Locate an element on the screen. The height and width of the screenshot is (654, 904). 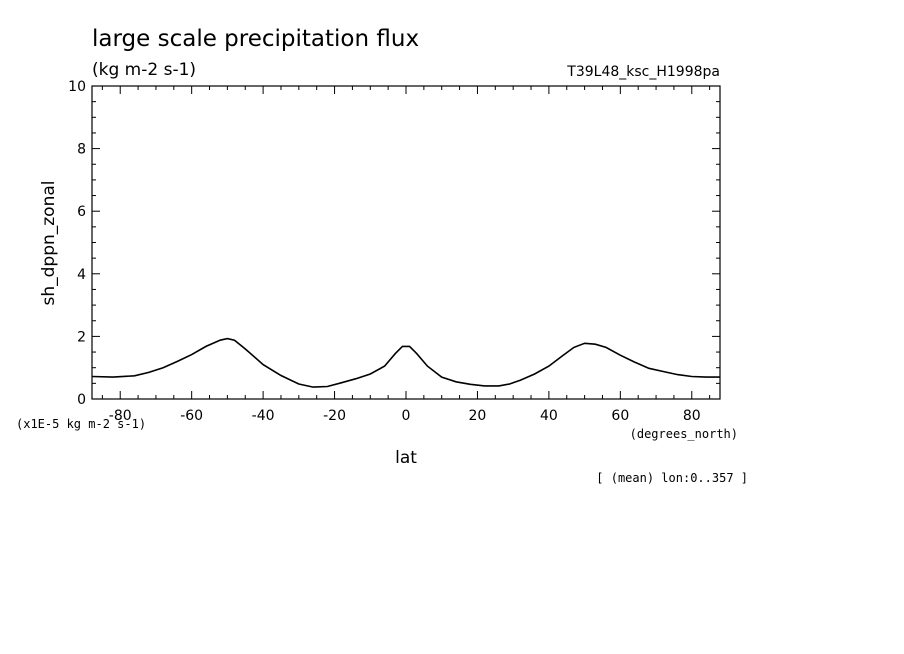
y-tick-label: 8 is located at coordinates (81, 150).